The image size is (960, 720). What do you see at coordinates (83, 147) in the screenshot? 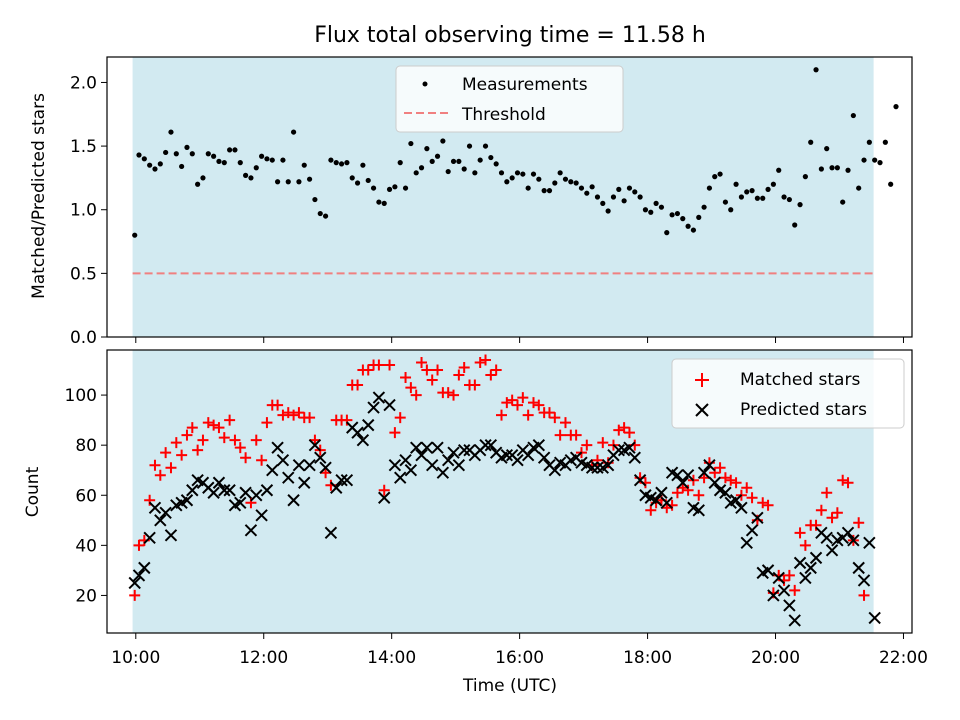
I see `top-y-tick-label: 1.5` at bounding box center [83, 147].